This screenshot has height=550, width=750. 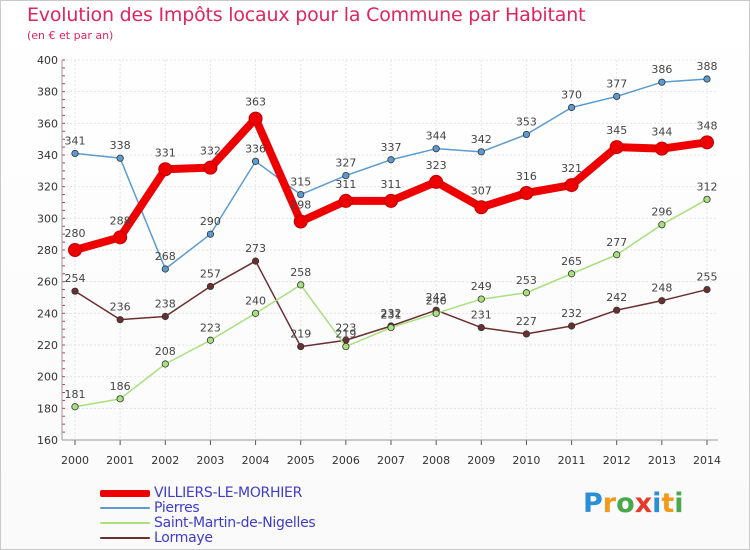 I want to click on data-label-lormaye: 238, so click(x=165, y=304).